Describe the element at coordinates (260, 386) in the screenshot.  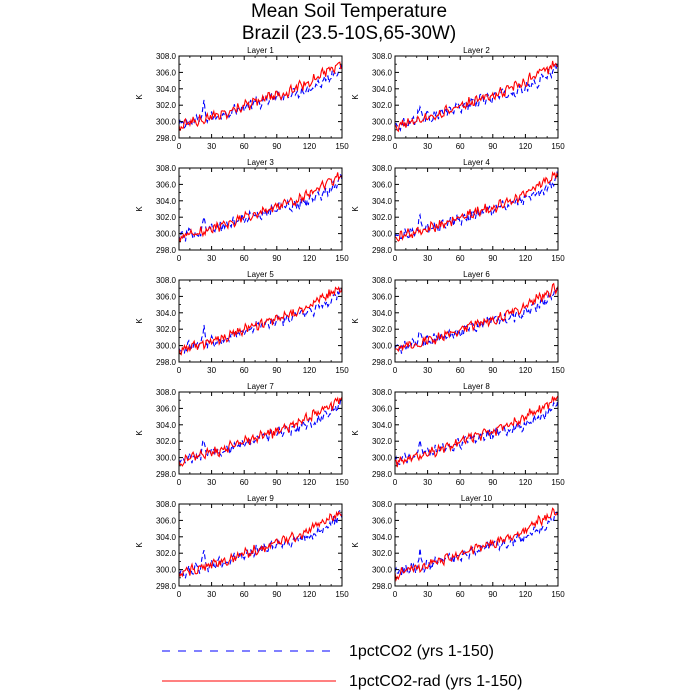
I see `panel-title: Layer 7` at that location.